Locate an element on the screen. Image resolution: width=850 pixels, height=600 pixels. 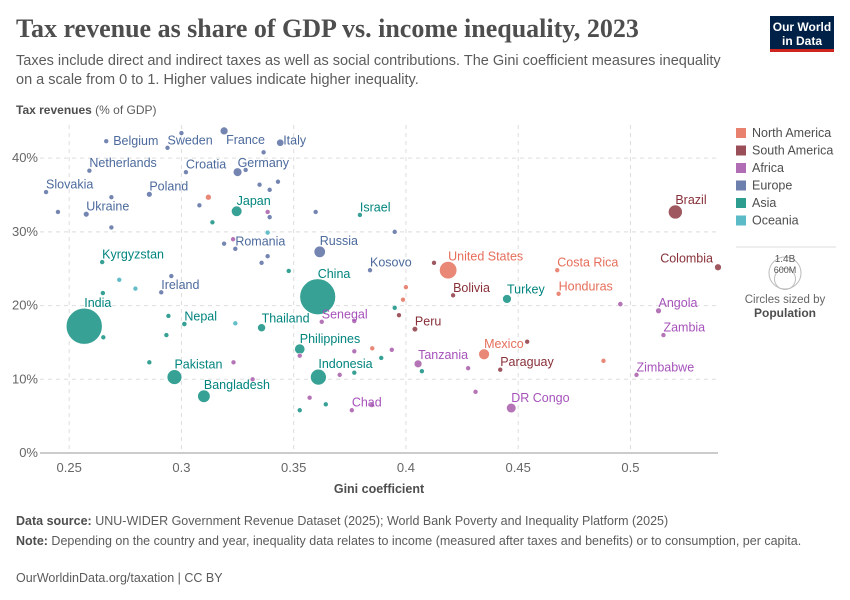
data-point-israel is located at coordinates (360, 215).